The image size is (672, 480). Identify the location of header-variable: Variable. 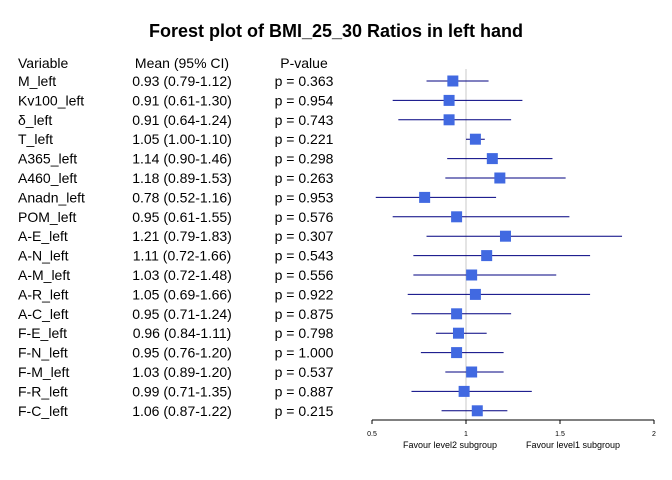
(43, 63).